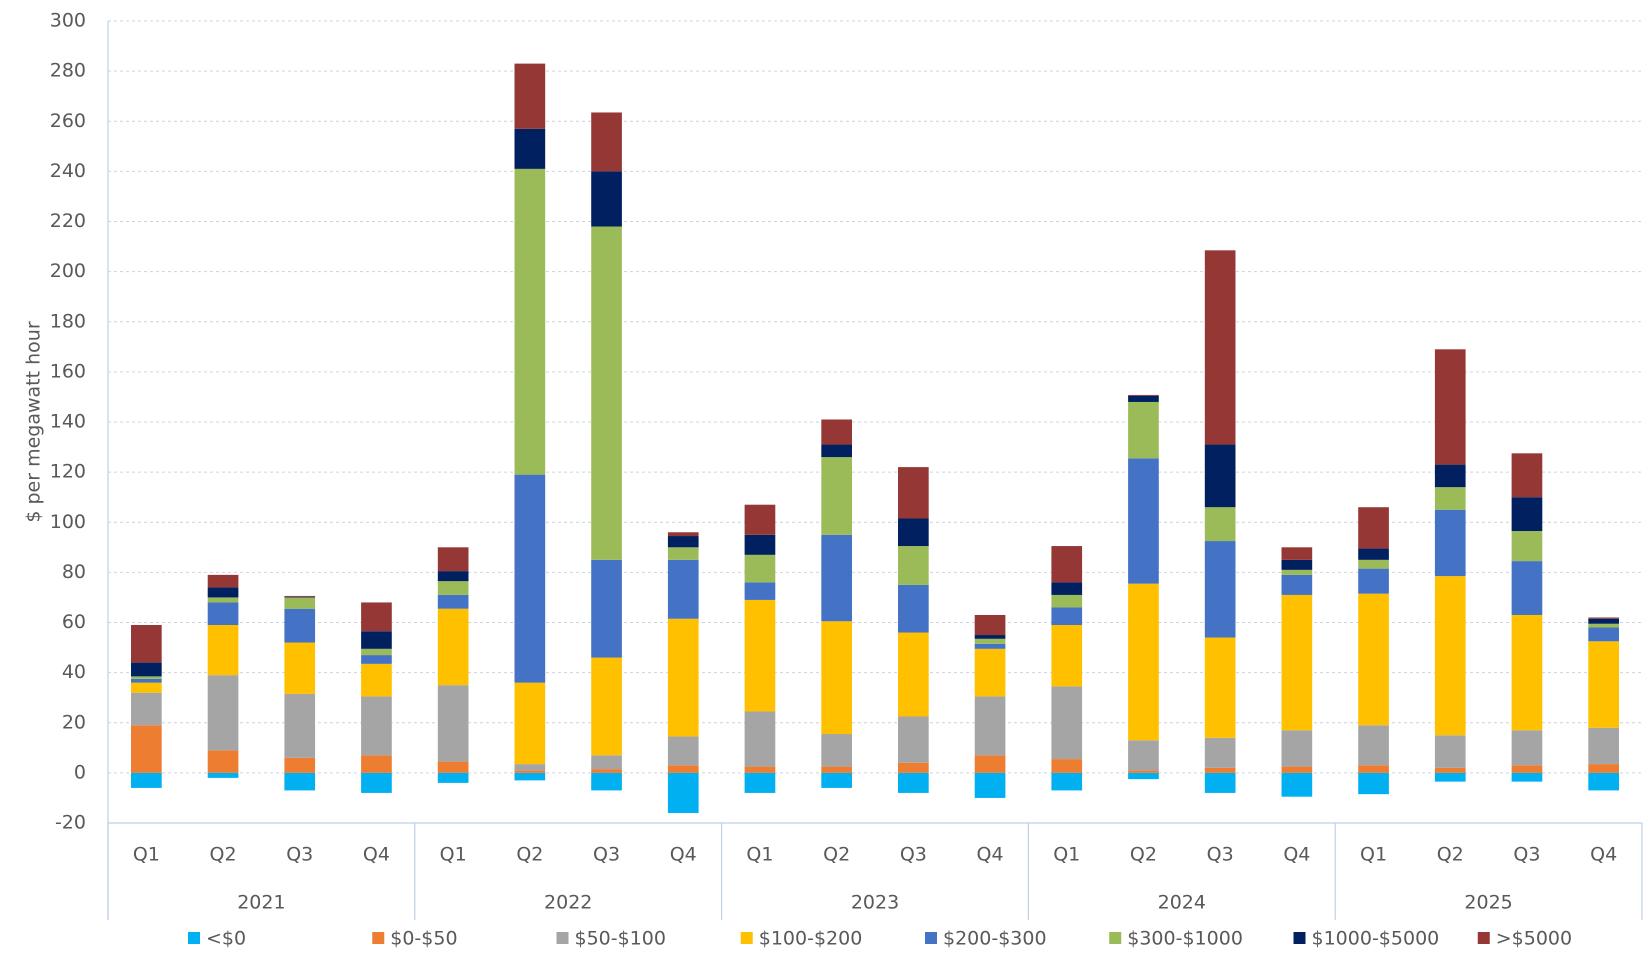 This screenshot has width=1646, height=959. Describe the element at coordinates (568, 903) in the screenshot. I see `group-label: 2022` at that location.